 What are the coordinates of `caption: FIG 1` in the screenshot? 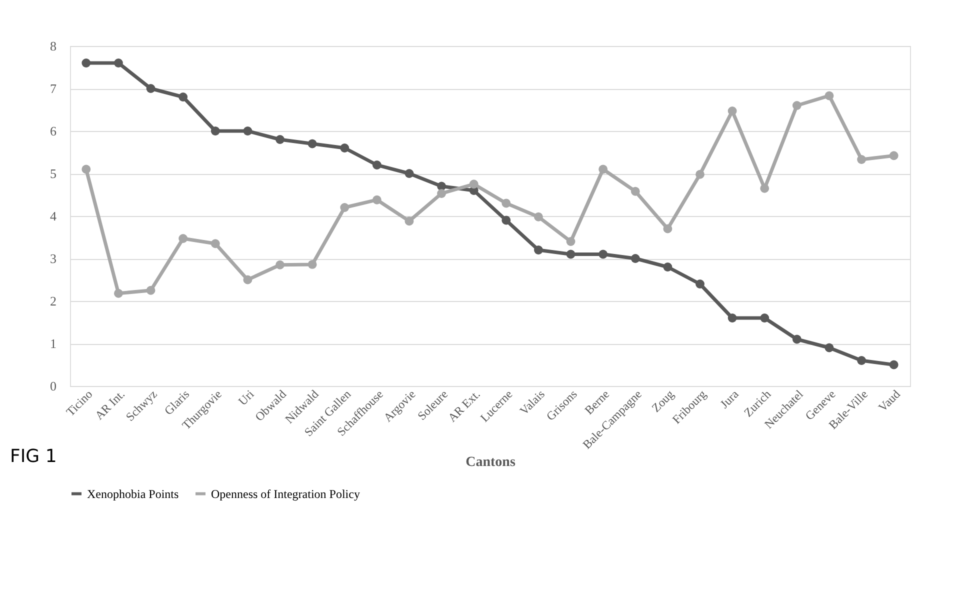 It's located at (33, 456).